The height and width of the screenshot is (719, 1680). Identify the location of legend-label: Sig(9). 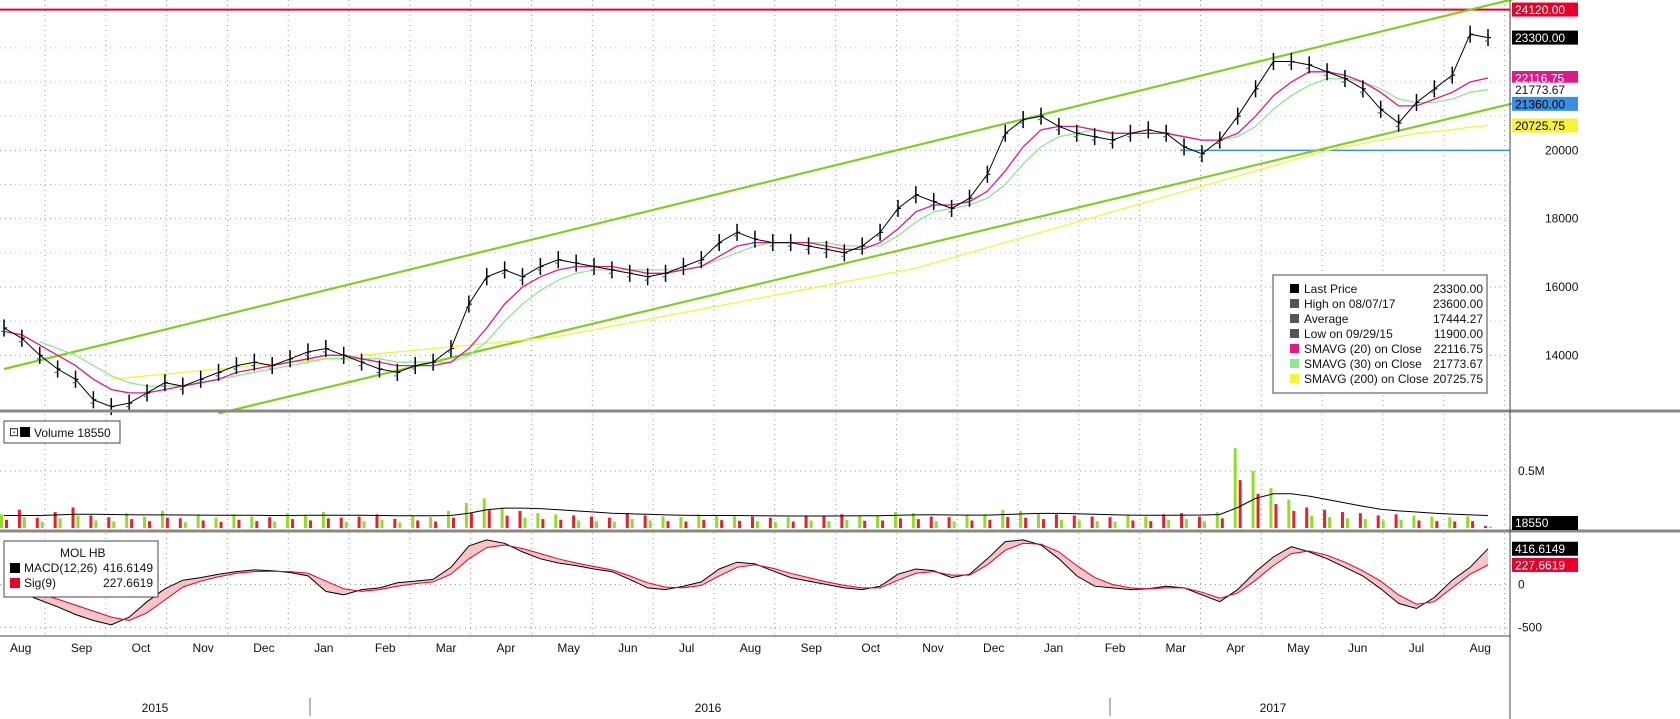
(40, 583).